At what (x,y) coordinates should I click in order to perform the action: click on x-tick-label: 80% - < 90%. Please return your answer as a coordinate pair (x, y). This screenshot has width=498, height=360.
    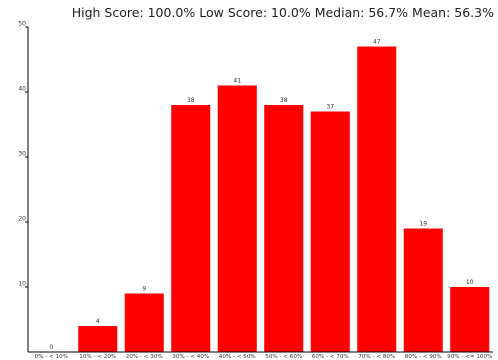
    Looking at the image, I should click on (423, 357).